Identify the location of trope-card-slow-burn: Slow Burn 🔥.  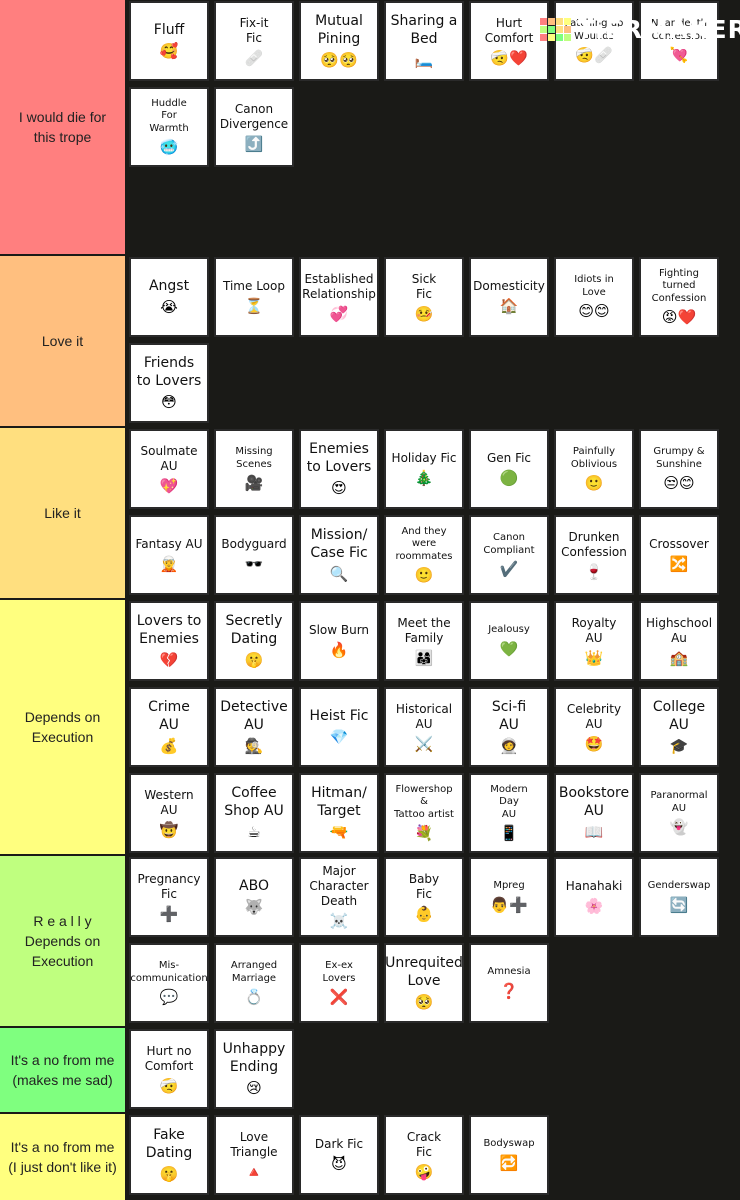
(339, 641).